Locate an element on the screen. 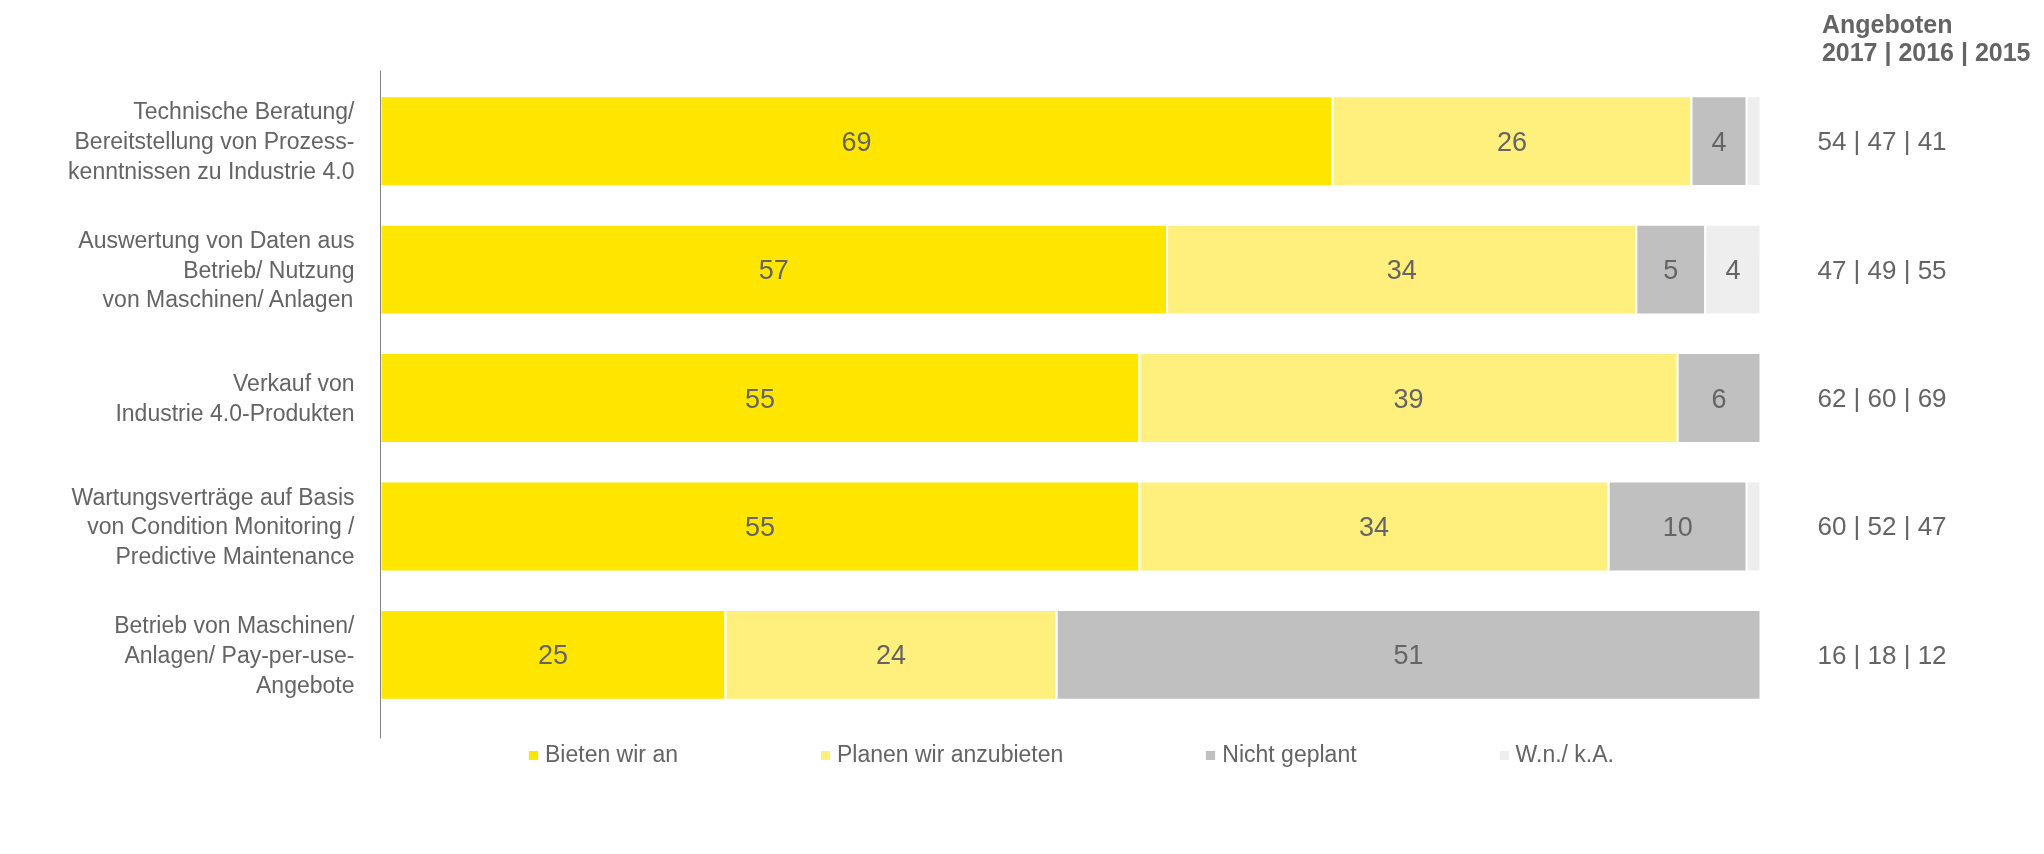 This screenshot has width=2044, height=854. legend-label: Nicht geplant is located at coordinates (1289, 754).